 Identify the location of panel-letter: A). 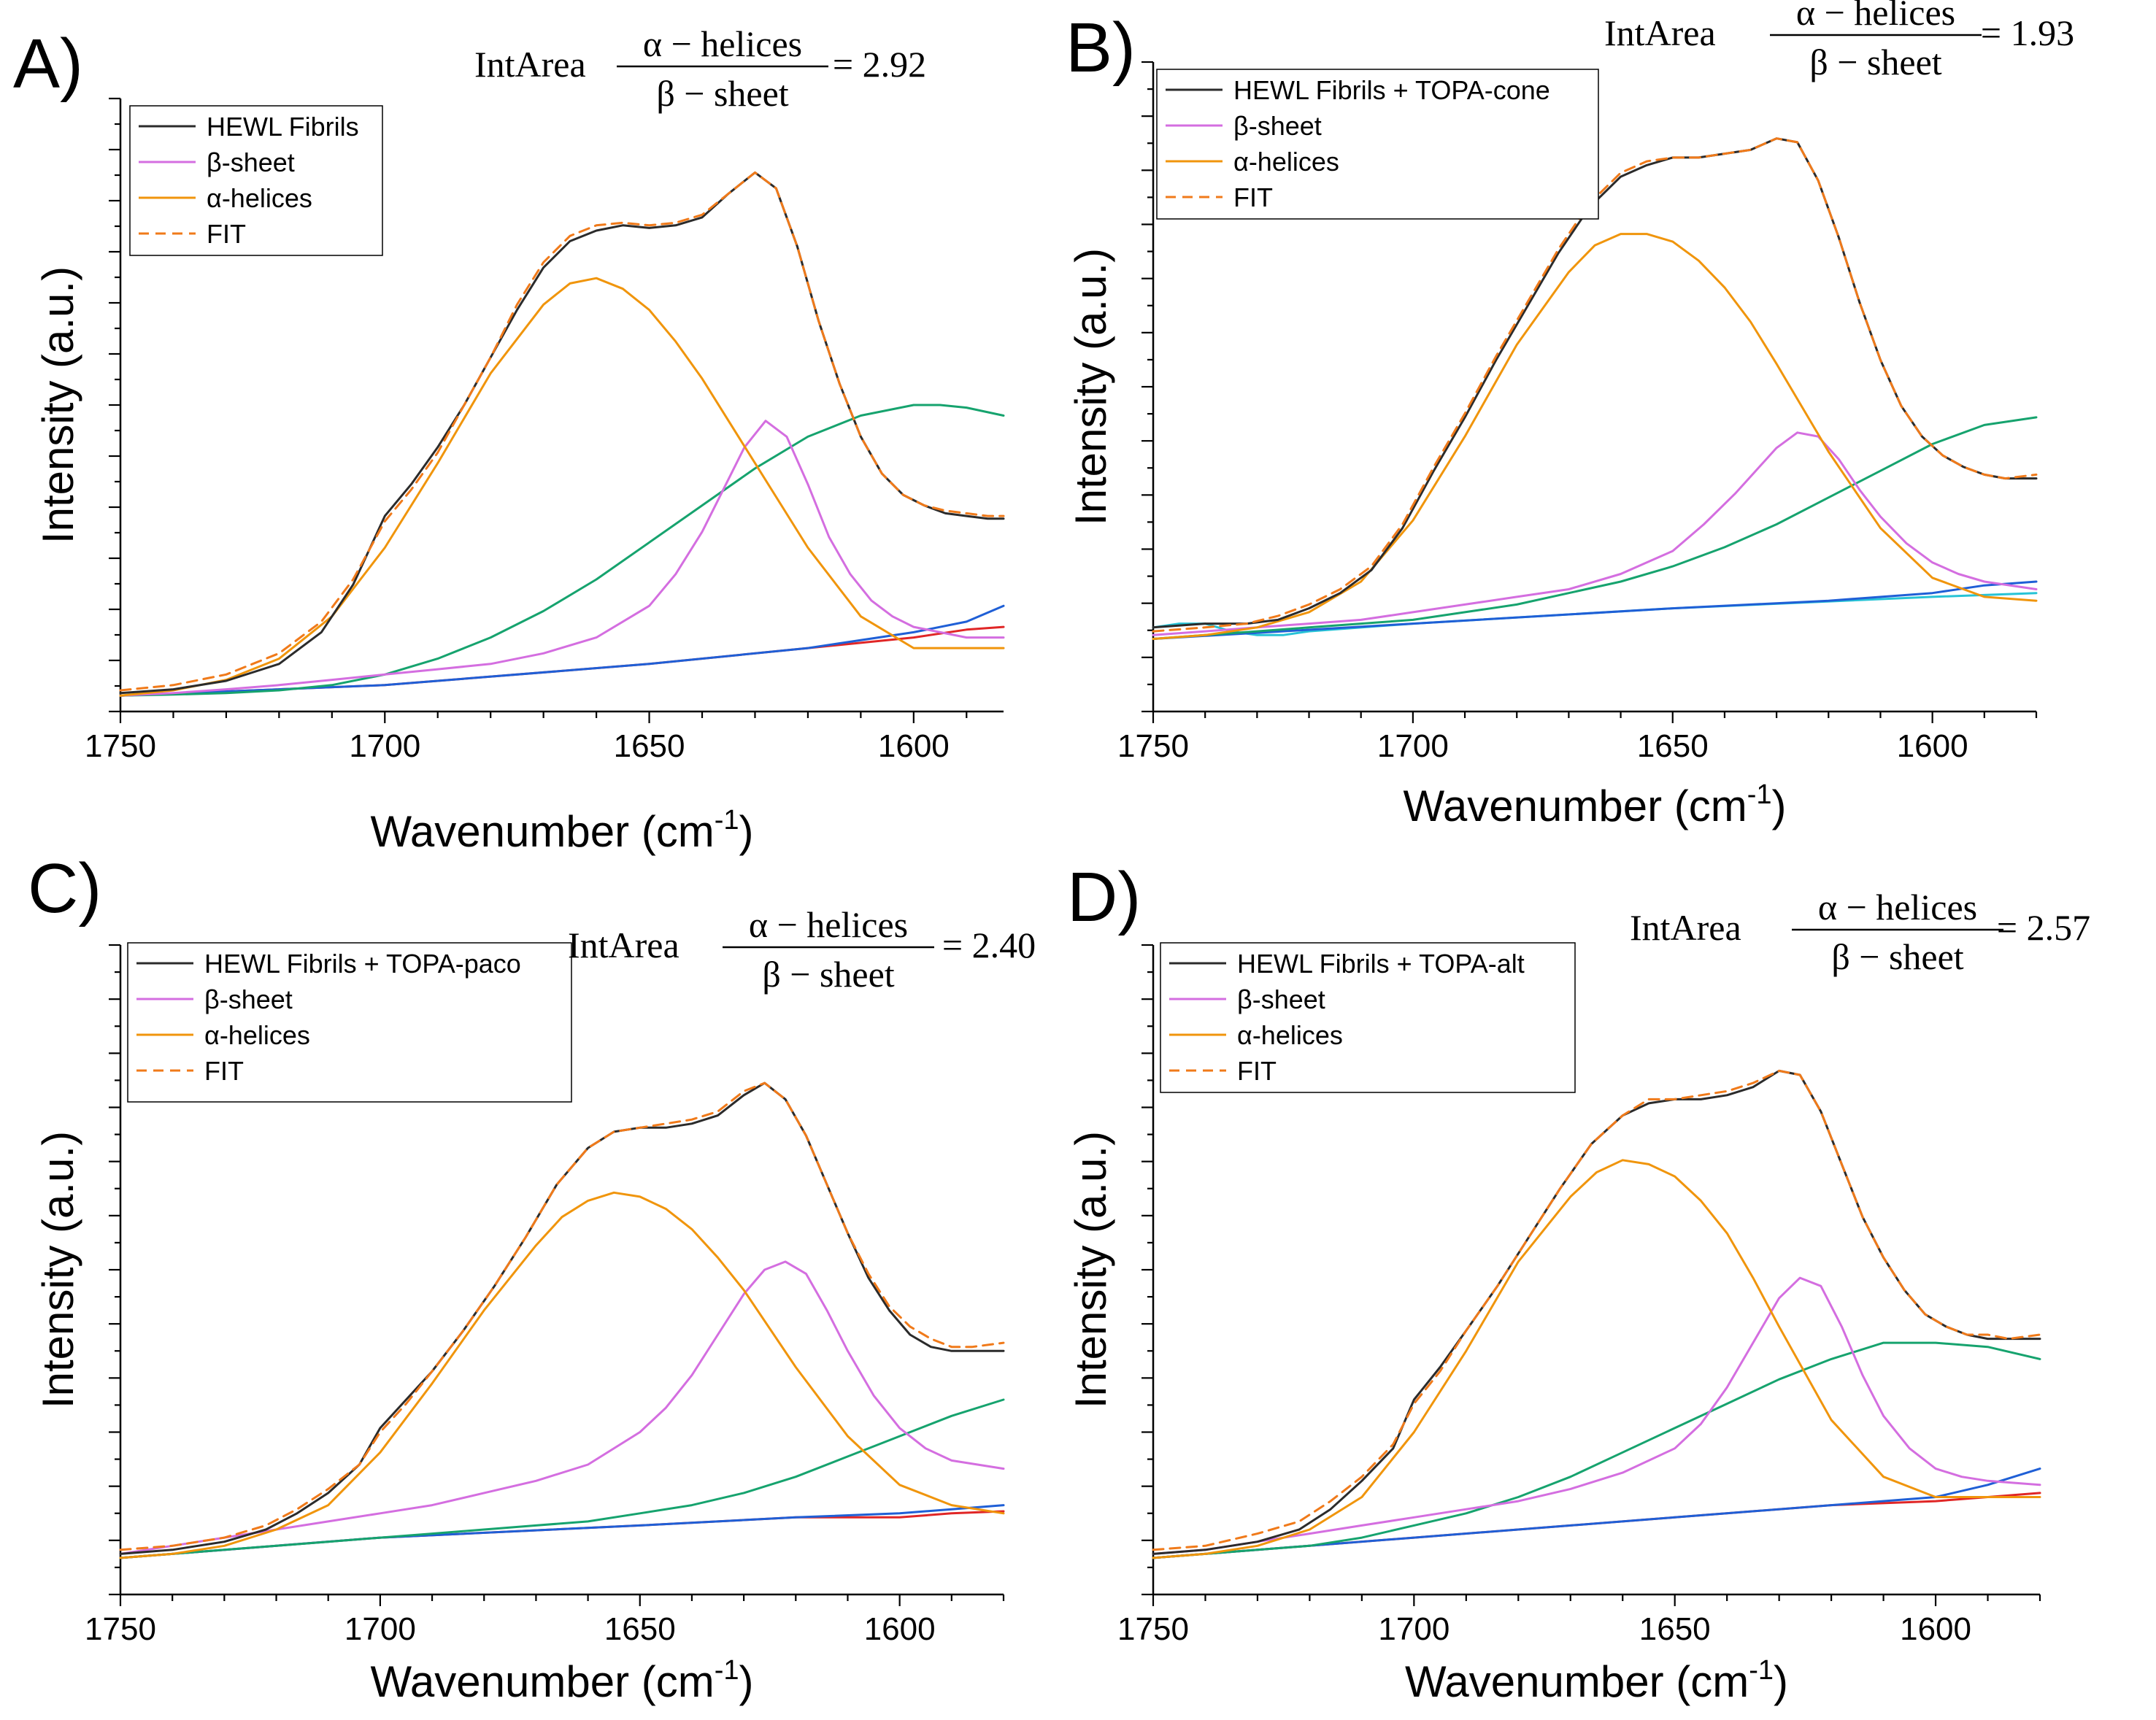
(48, 64).